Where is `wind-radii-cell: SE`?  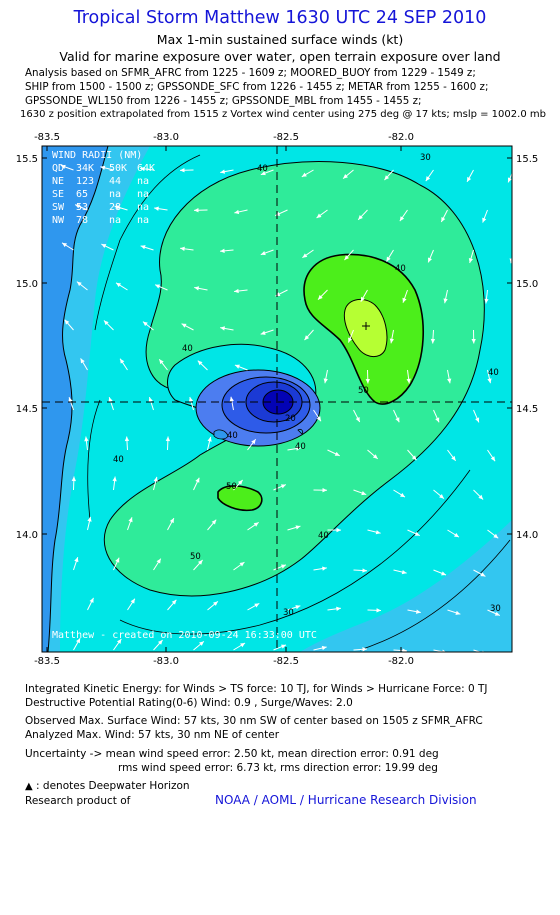
wind-radii-cell: SE is located at coordinates (58, 194).